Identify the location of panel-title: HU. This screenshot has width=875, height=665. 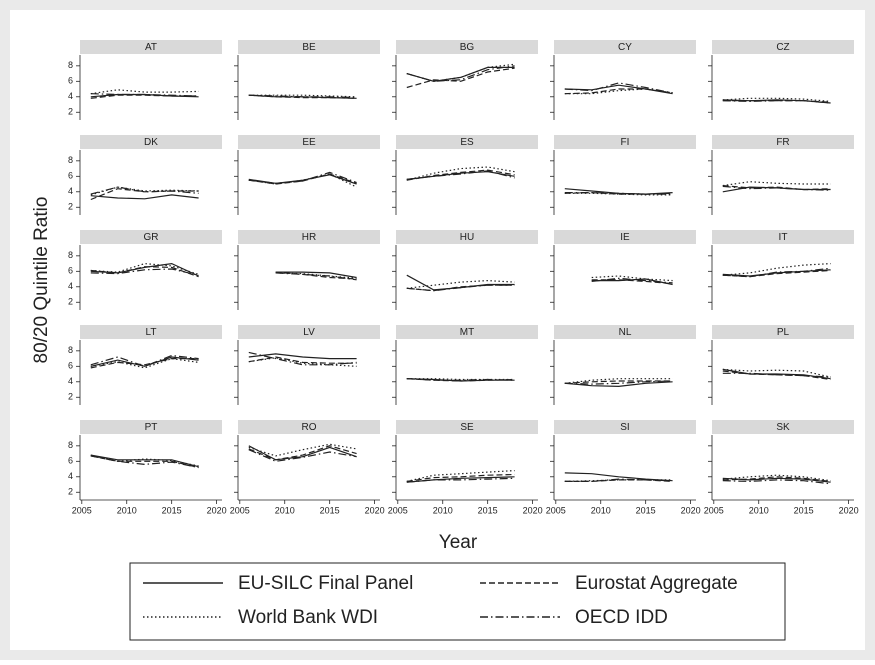
(467, 237).